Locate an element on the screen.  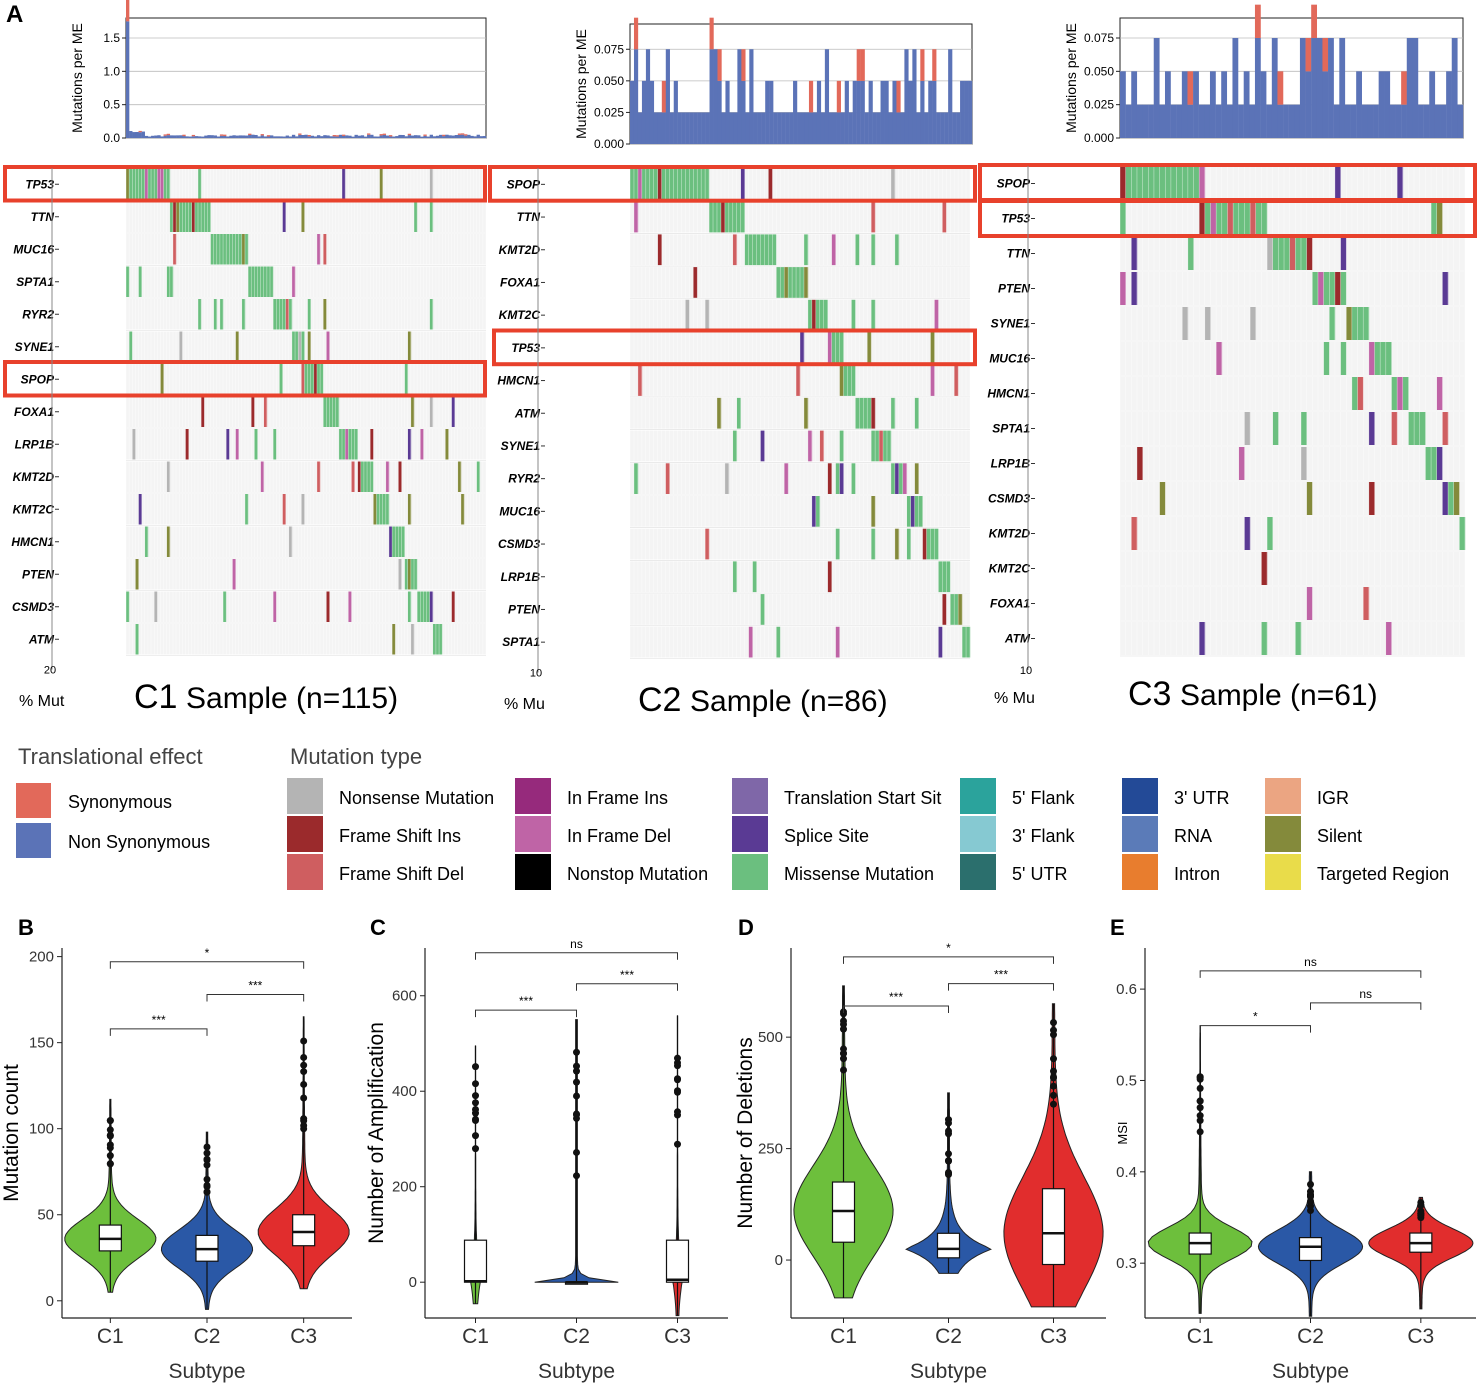
cluster-label: C1 is located at coordinates (155, 697).